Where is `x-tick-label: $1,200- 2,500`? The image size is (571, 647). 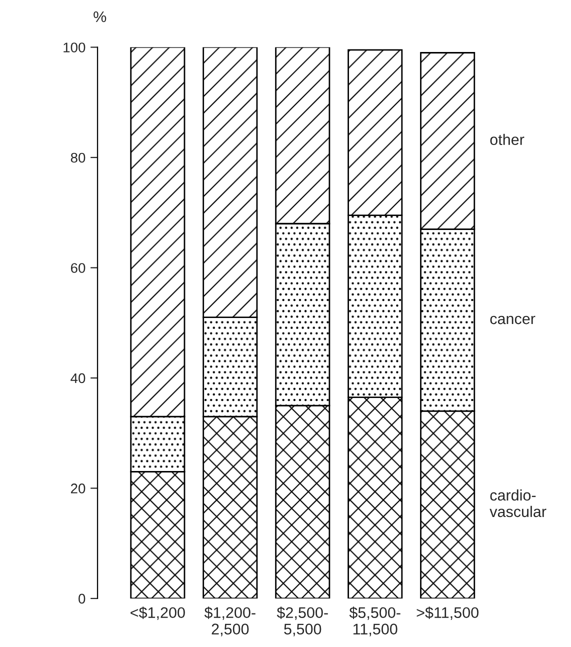 x-tick-label: $1,200- 2,500 is located at coordinates (230, 621).